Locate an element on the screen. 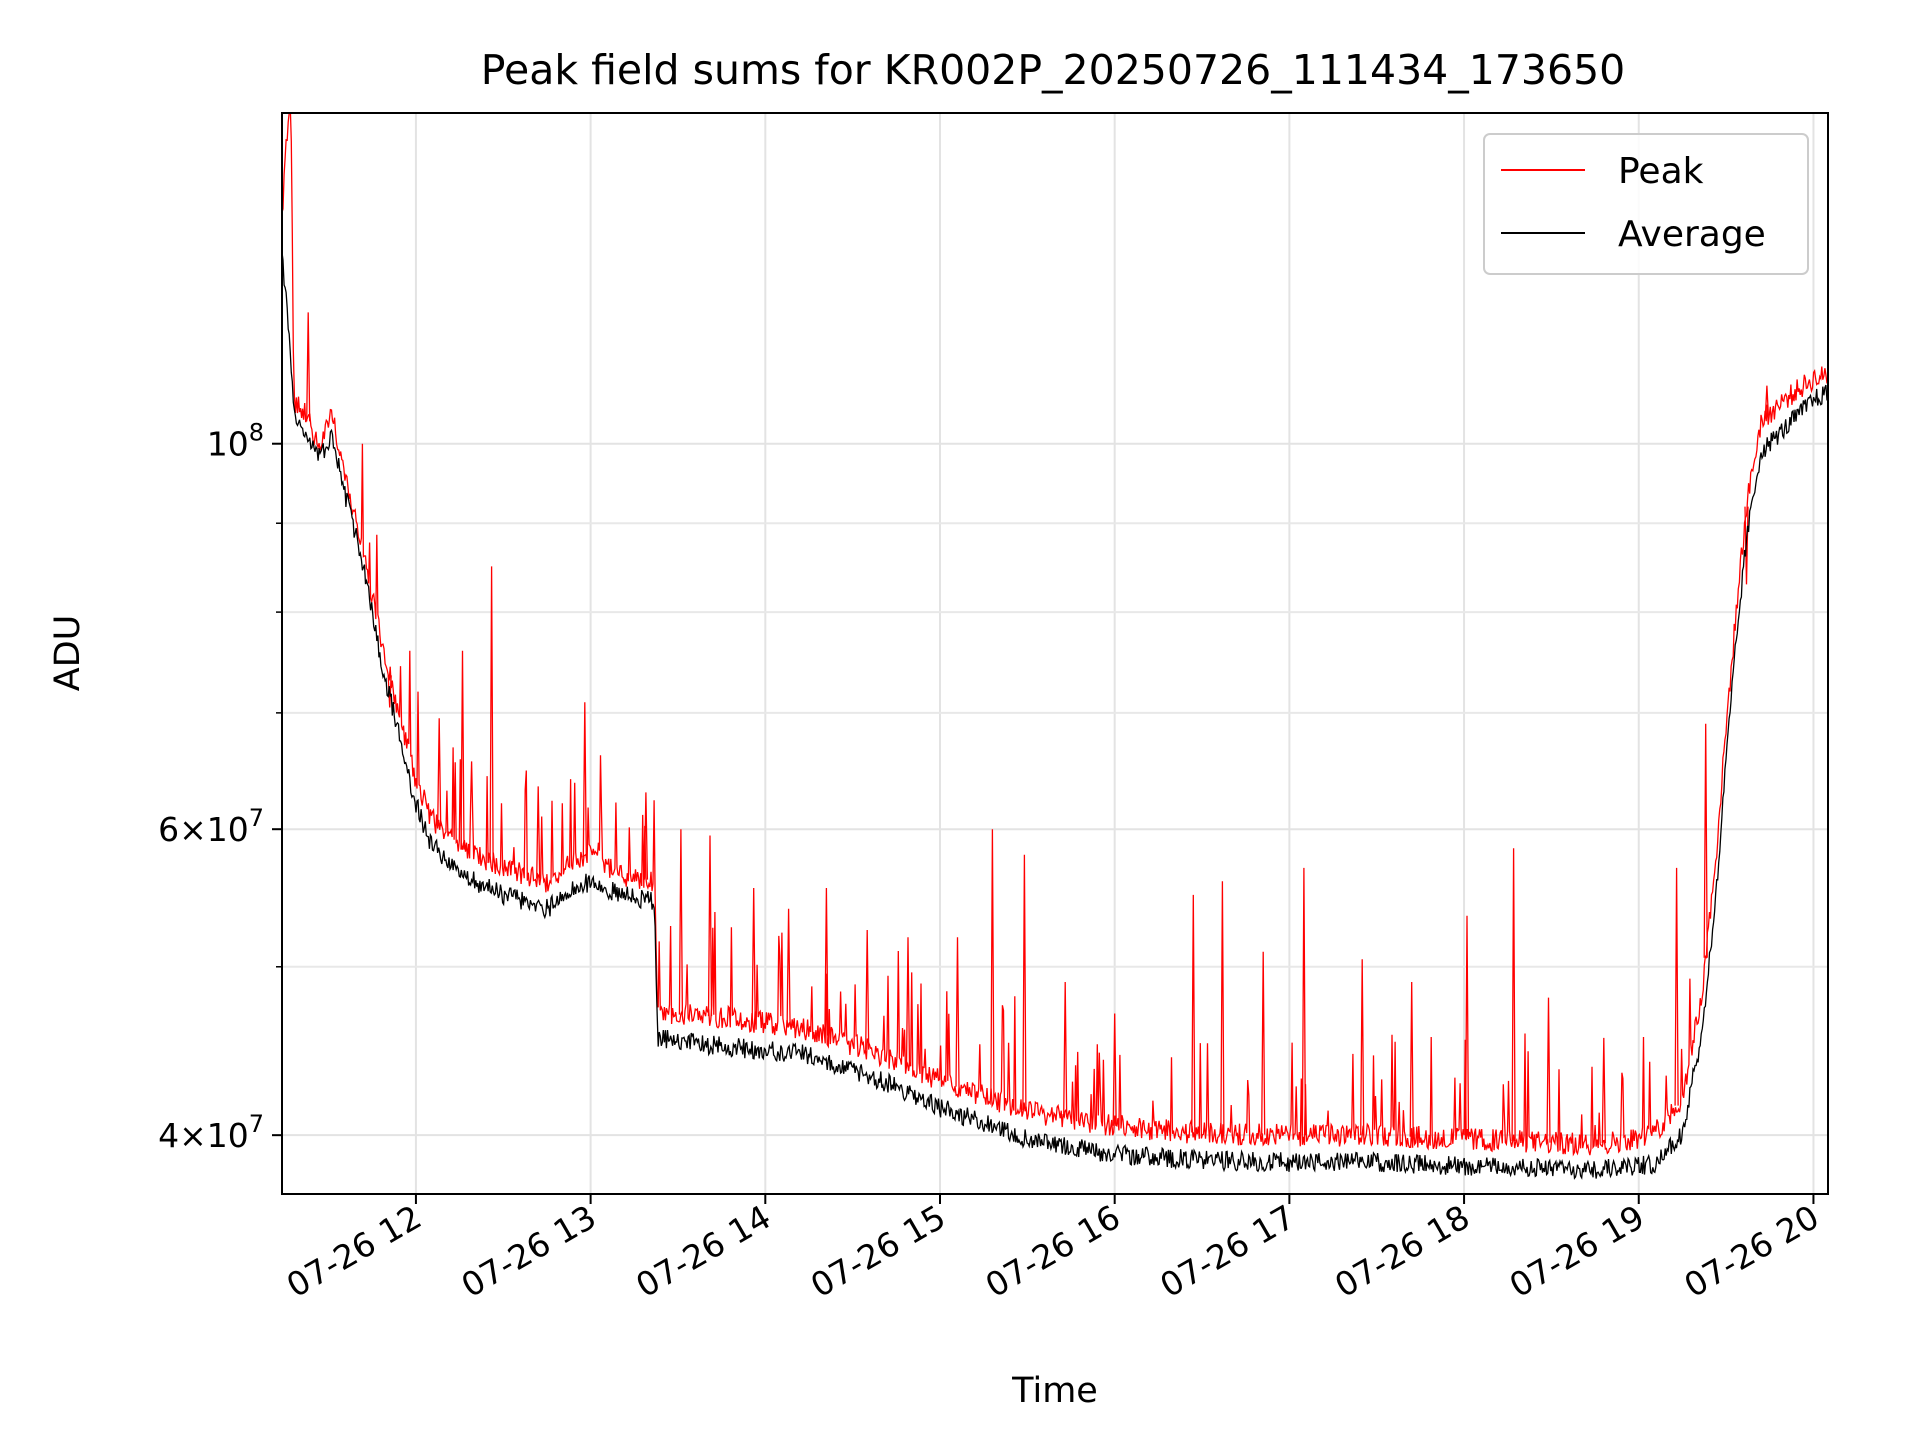 This screenshot has height=1440, width=1920. y-tick-label: 4×10⁷ is located at coordinates (211, 1132).